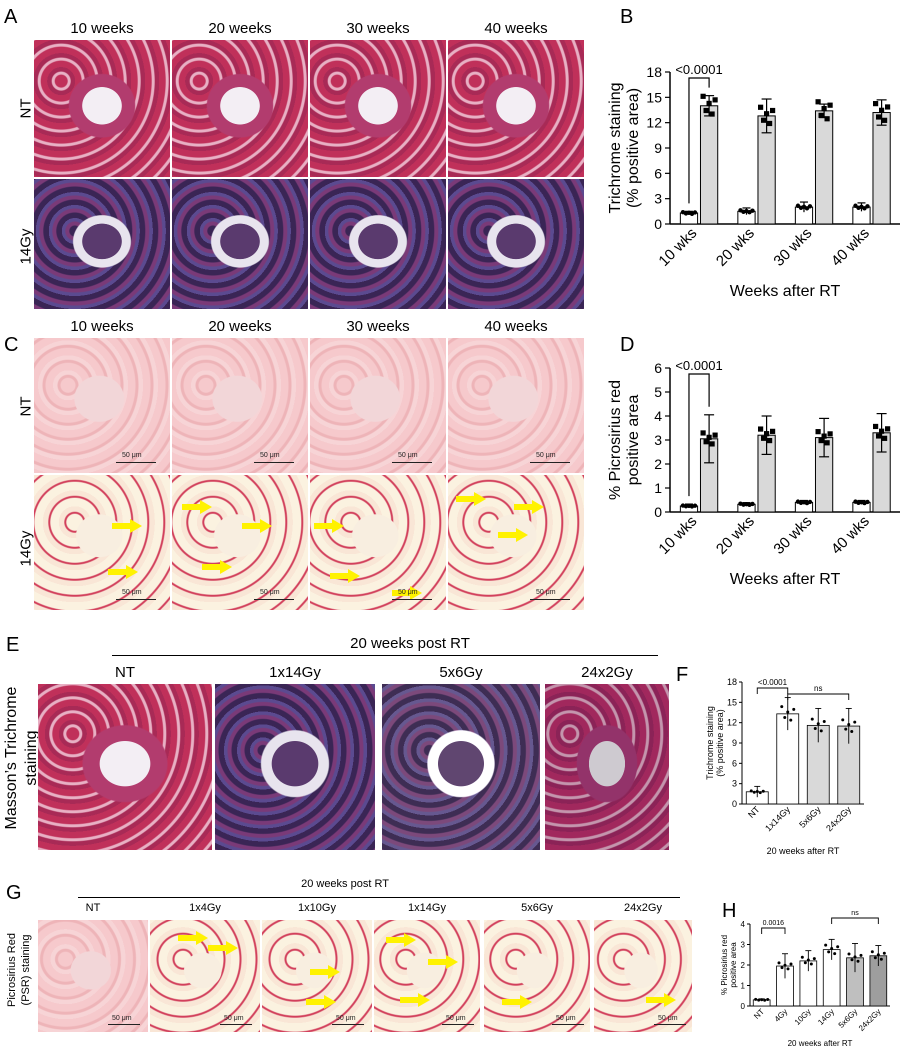 The width and height of the screenshot is (909, 1050). I want to click on micrograph-trichrome-5x6gy, so click(461, 767).